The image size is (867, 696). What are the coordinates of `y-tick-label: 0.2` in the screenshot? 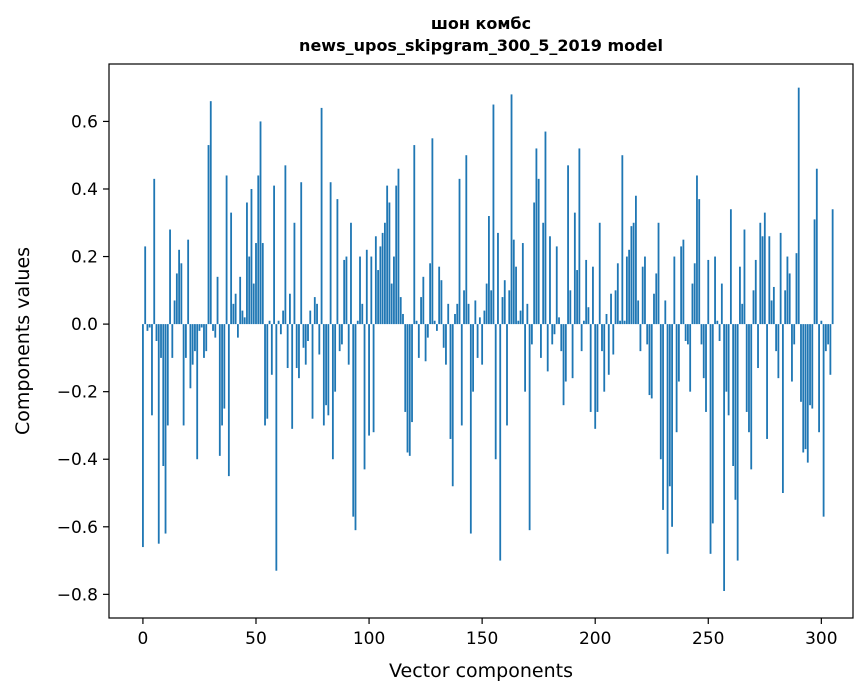 It's located at (84, 258).